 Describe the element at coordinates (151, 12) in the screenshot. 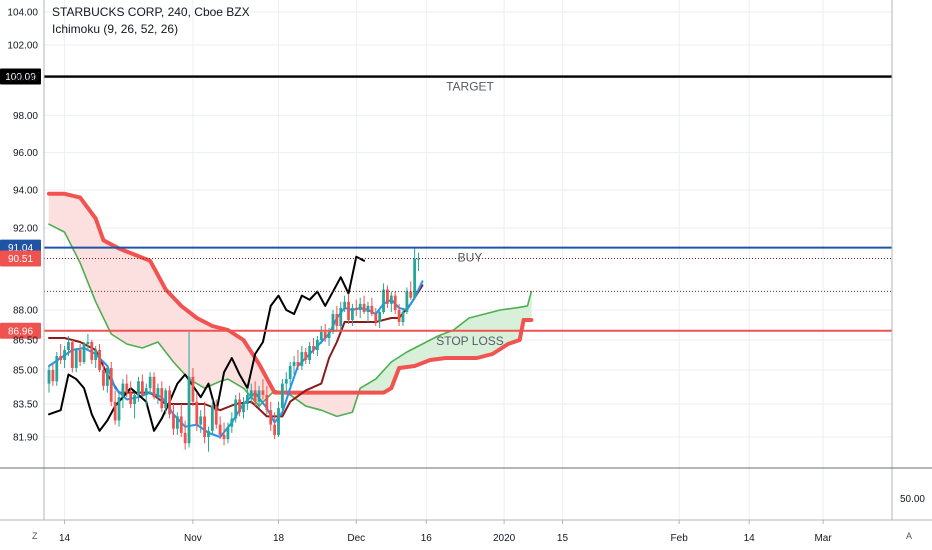

I see `symbol-title: STARBUCKS CORP, 240, Cboe BZX` at that location.